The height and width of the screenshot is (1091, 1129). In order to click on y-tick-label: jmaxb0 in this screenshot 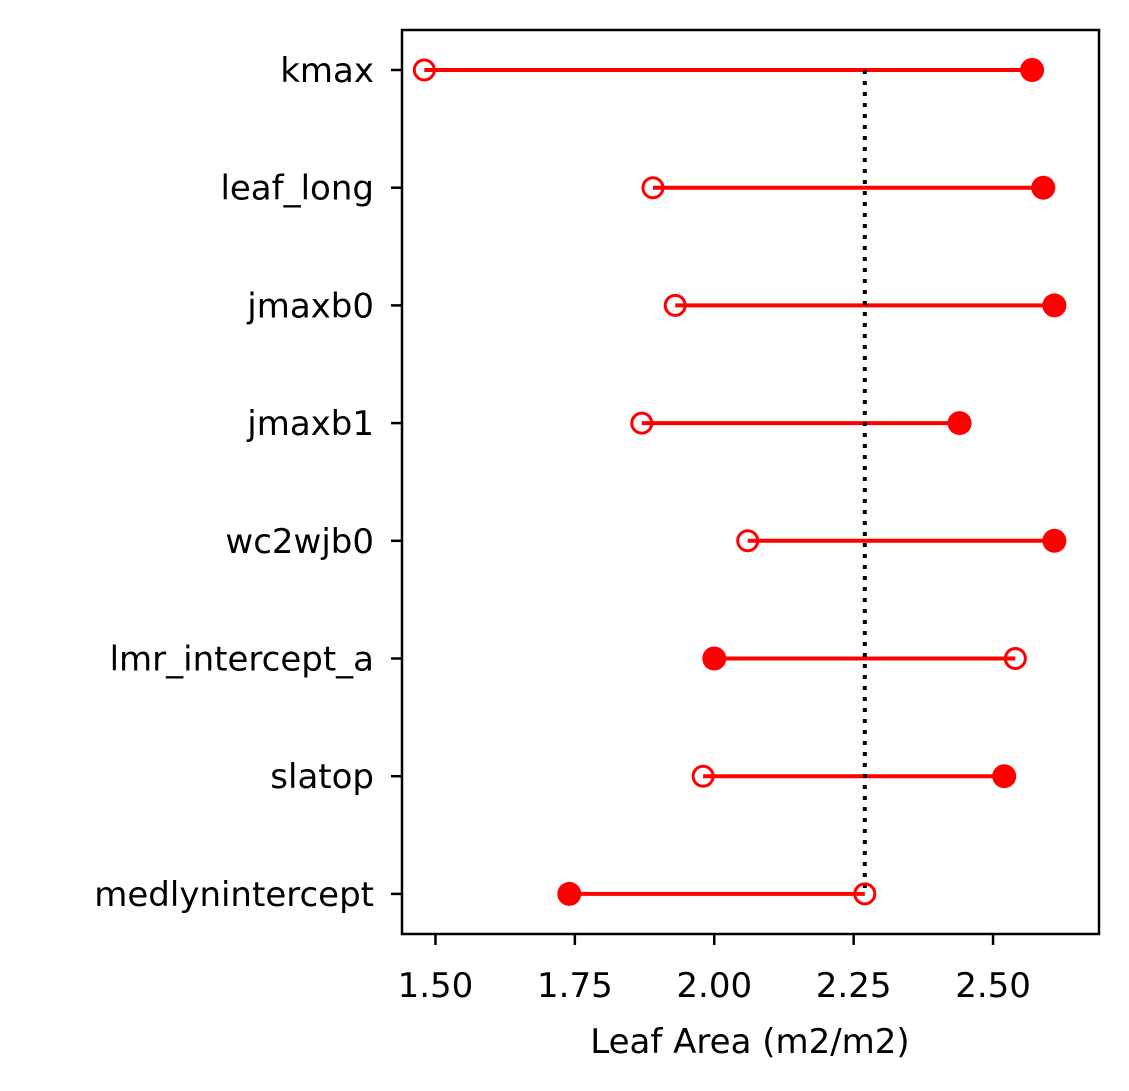, I will do `click(310, 306)`.